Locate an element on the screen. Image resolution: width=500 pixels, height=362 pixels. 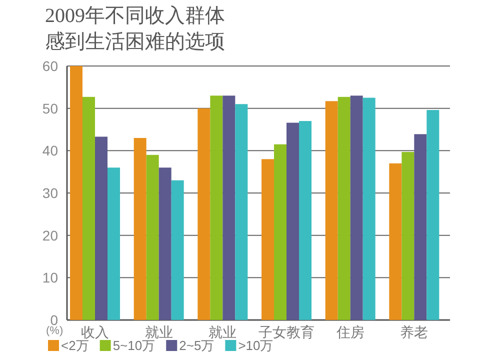
y-tick-label: 60 is located at coordinates (50, 66).